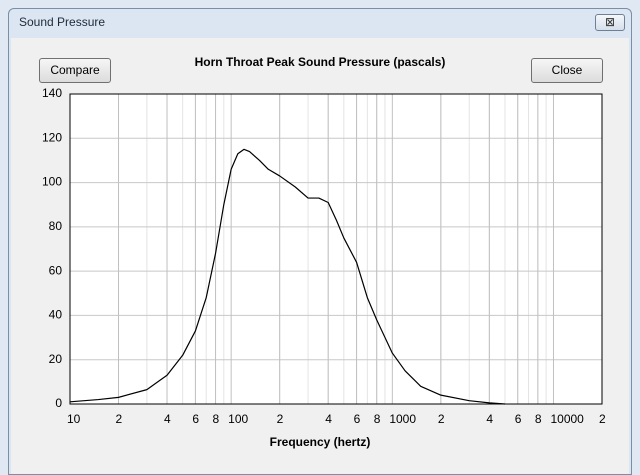 The height and width of the screenshot is (475, 640). I want to click on x-axis-label: Frequency (hertz), so click(320, 442).